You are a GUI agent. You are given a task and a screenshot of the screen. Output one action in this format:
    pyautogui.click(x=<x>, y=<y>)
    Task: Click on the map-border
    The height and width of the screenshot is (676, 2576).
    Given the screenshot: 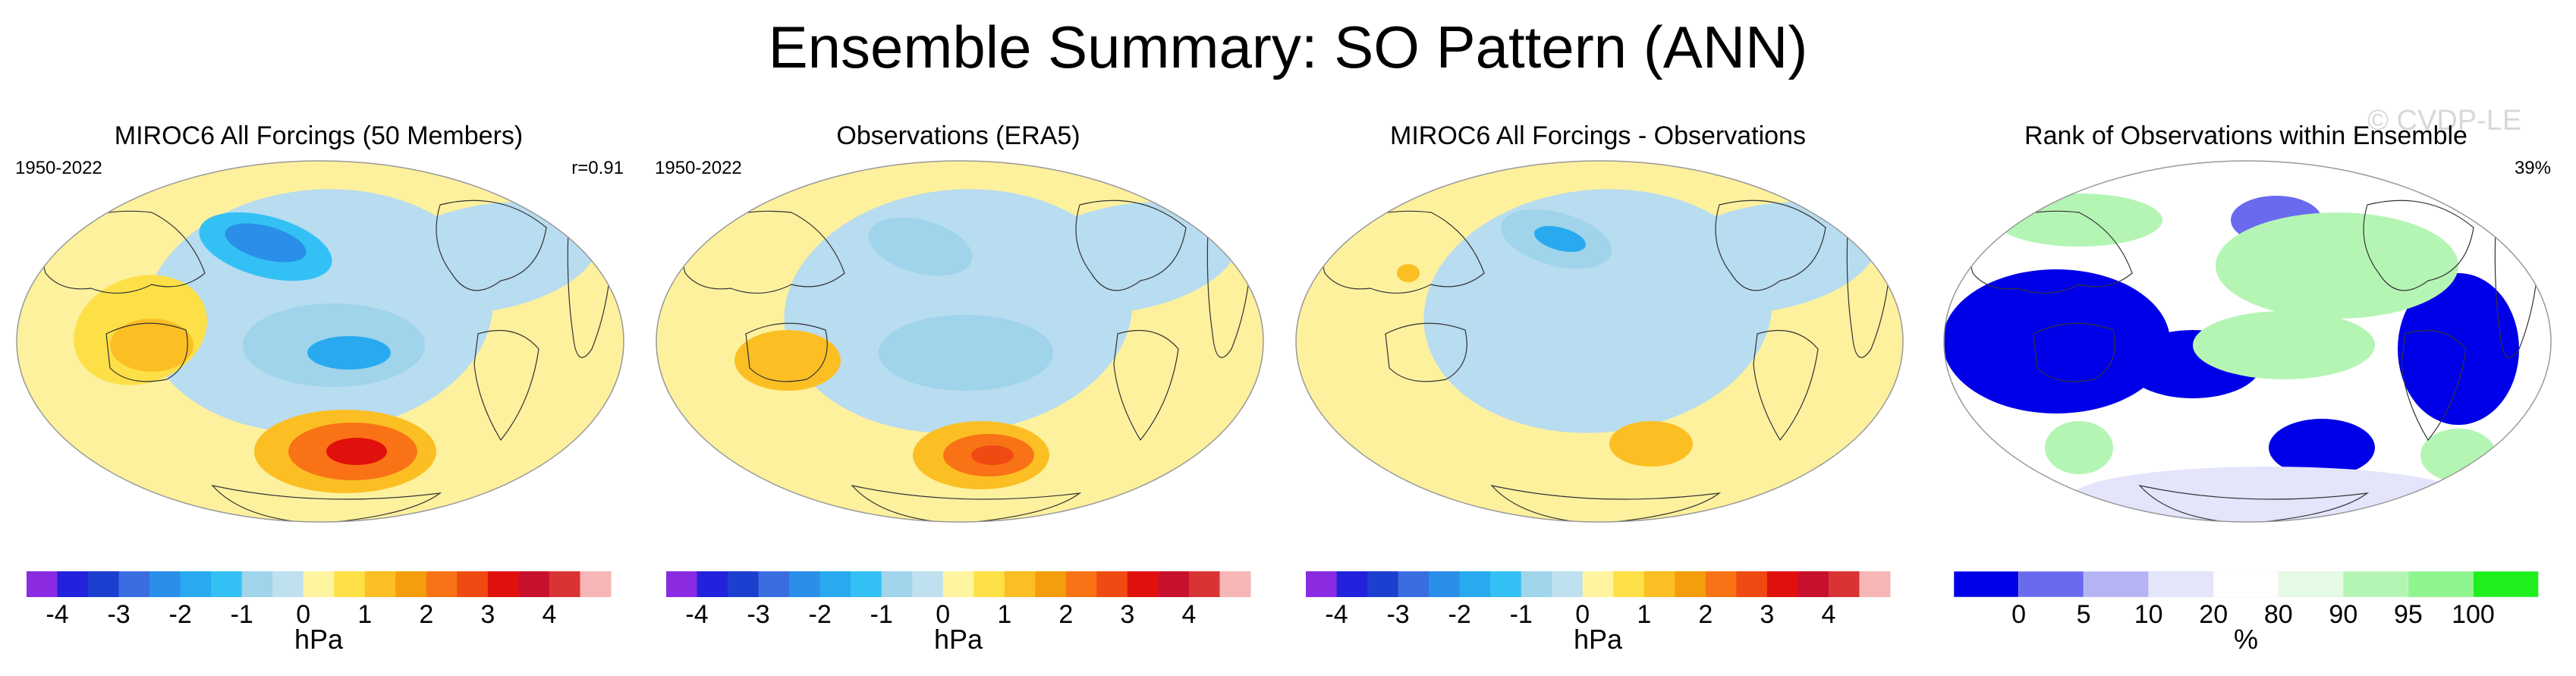 What is the action you would take?
    pyautogui.click(x=960, y=341)
    